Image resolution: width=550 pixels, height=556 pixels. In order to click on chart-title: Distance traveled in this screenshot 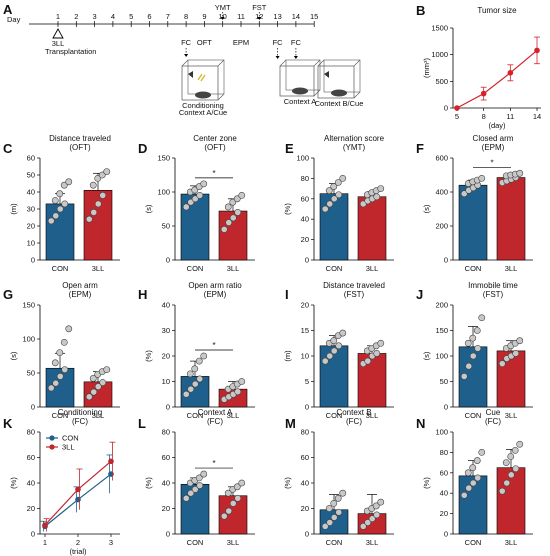, I will do `click(80, 138)`.